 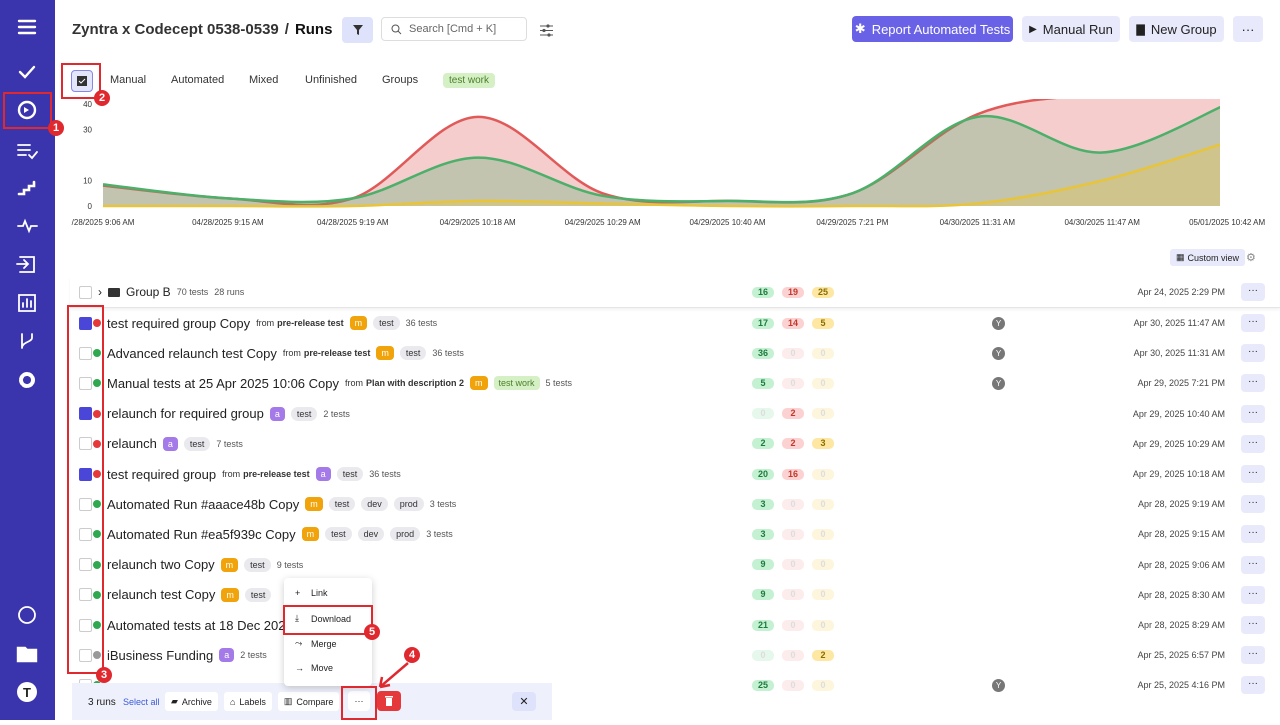 What do you see at coordinates (389, 701) in the screenshot?
I see `delete-button` at bounding box center [389, 701].